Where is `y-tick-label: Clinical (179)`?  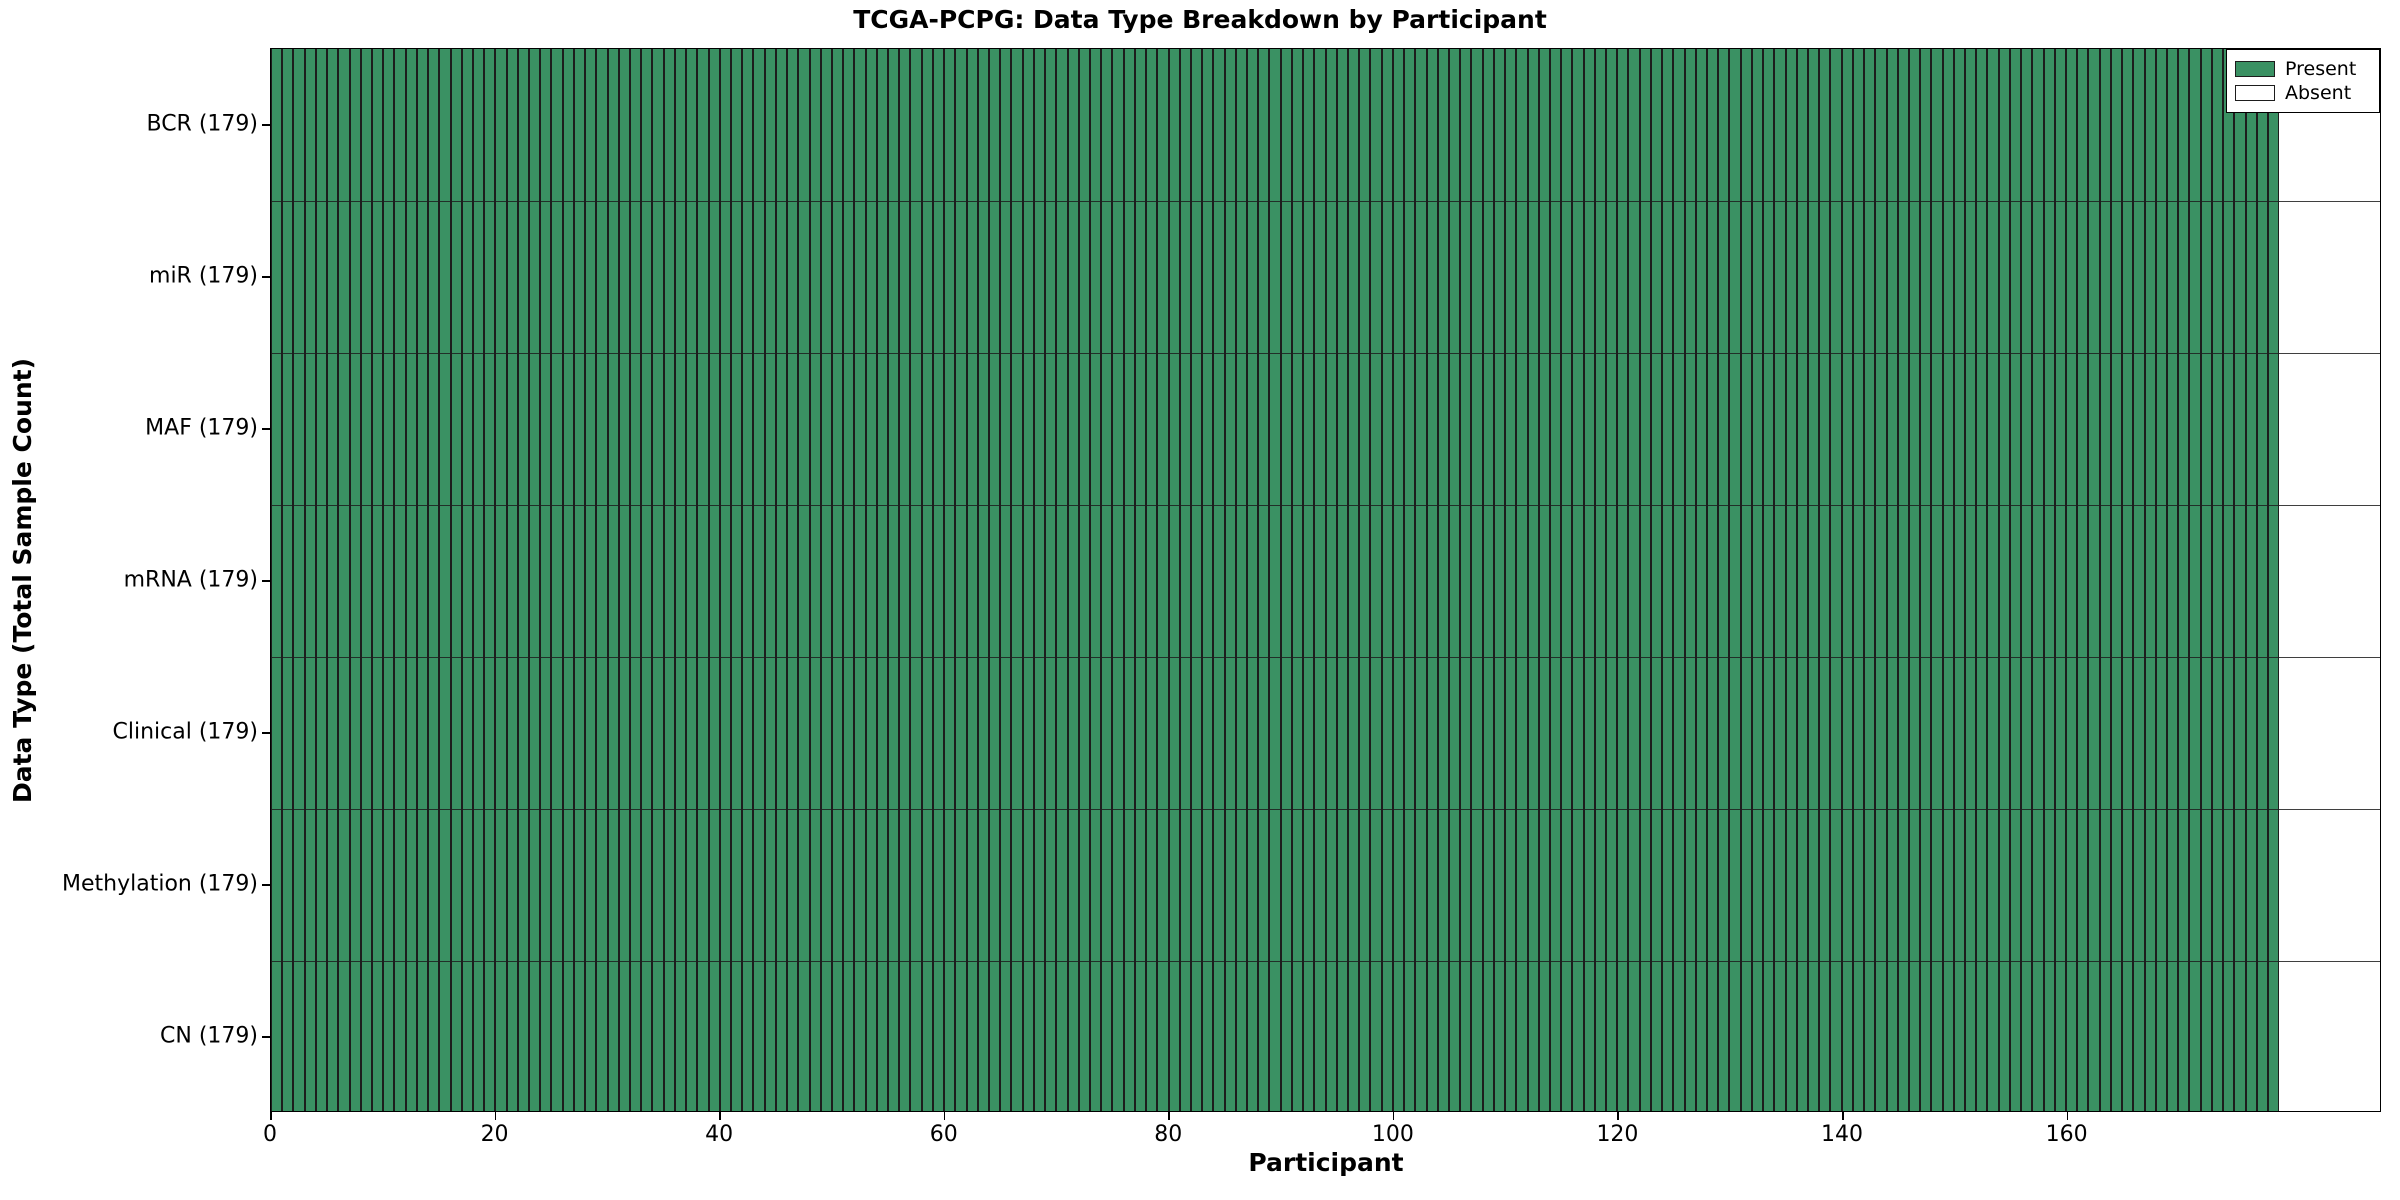 y-tick-label: Clinical (179) is located at coordinates (185, 732).